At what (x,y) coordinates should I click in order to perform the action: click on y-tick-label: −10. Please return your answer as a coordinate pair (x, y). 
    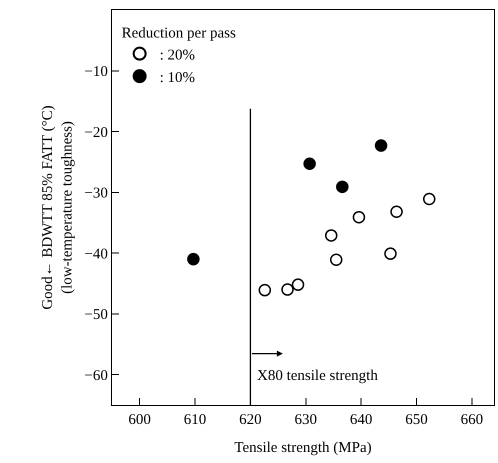
    Looking at the image, I should click on (96, 72).